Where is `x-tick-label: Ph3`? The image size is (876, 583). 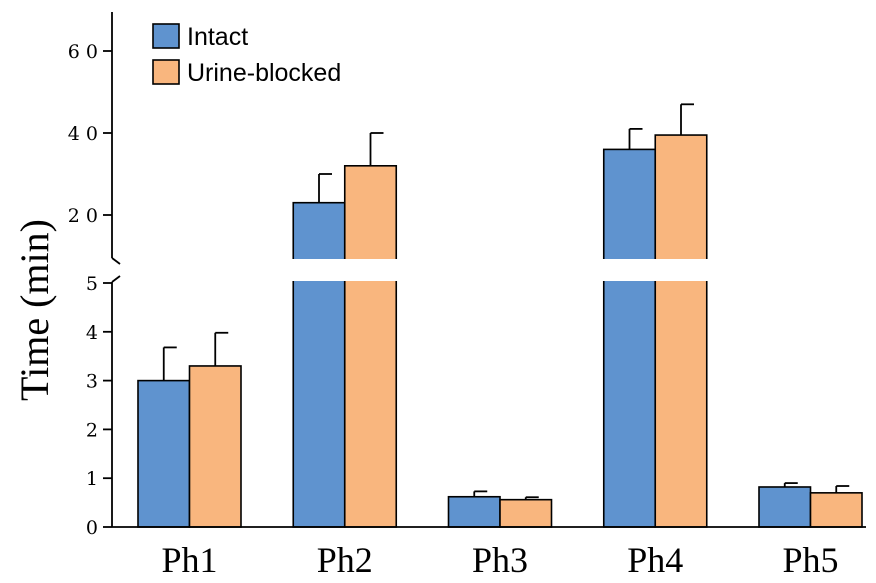
x-tick-label: Ph3 is located at coordinates (500, 560).